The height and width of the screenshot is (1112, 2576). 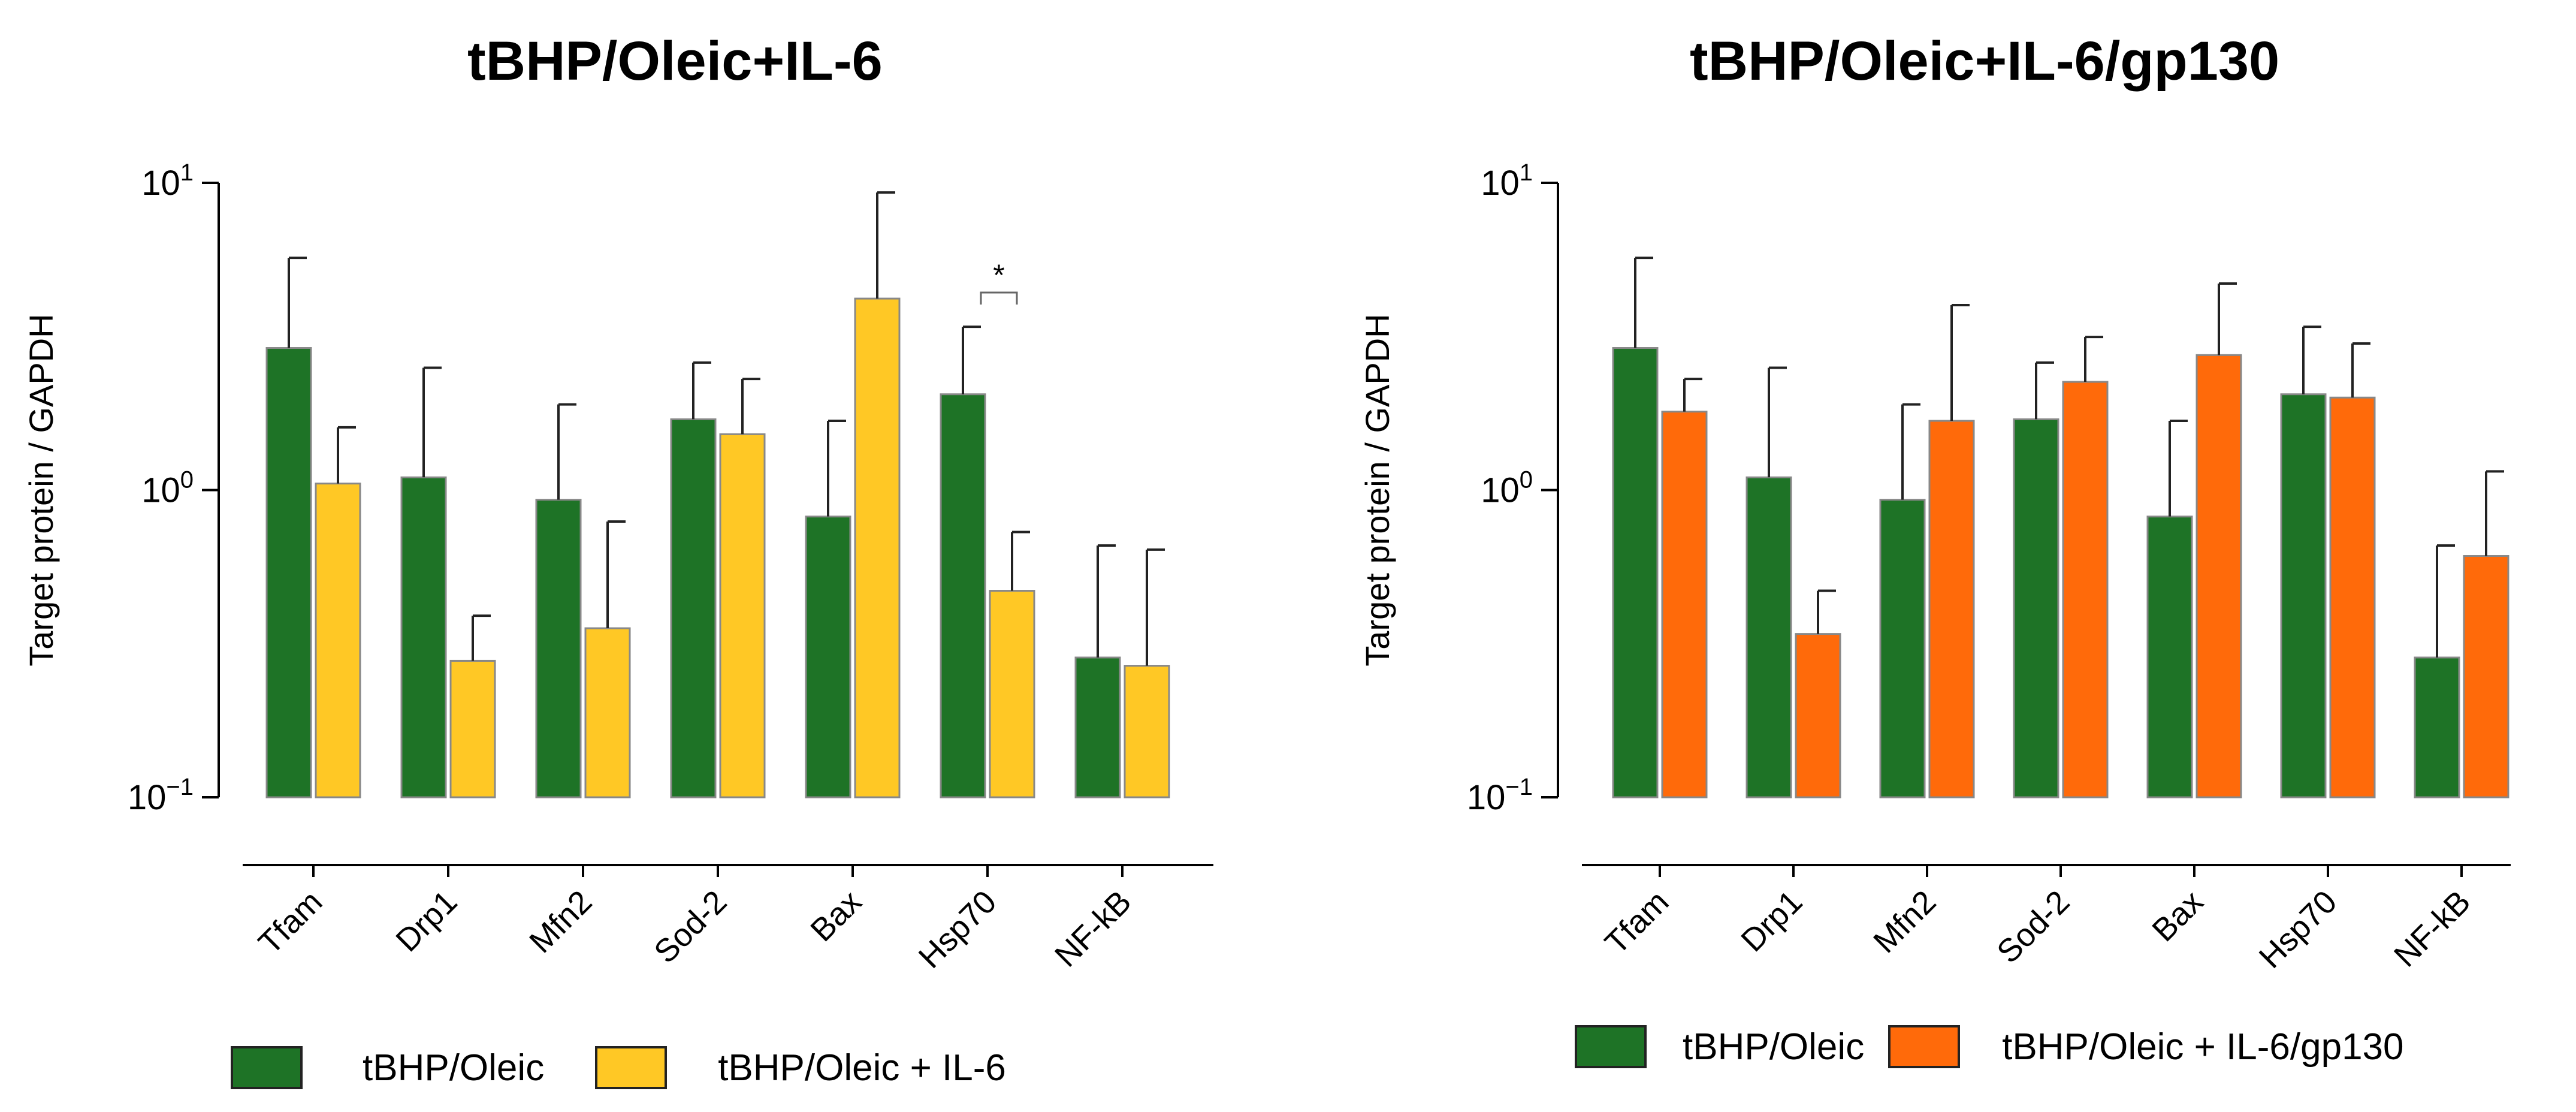 I want to click on significance-marker: *, so click(x=999, y=275).